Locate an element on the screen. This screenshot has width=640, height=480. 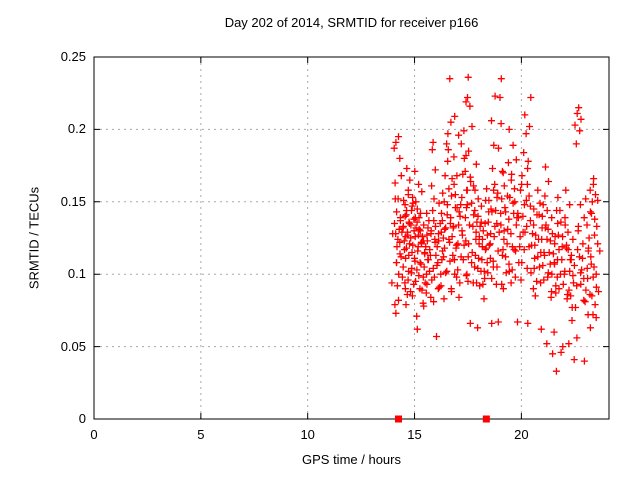
y-tick-label: 0.05 is located at coordinates (73, 346).